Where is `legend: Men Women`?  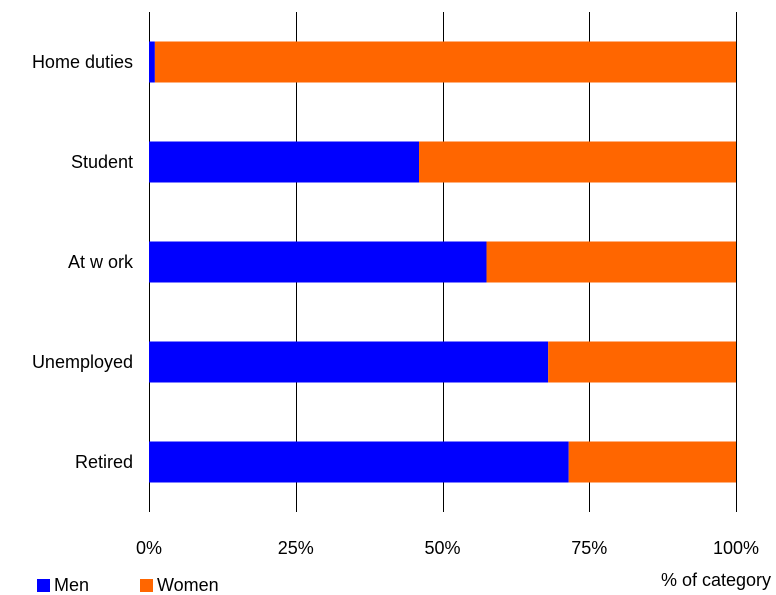
legend: Men Women is located at coordinates (128, 585).